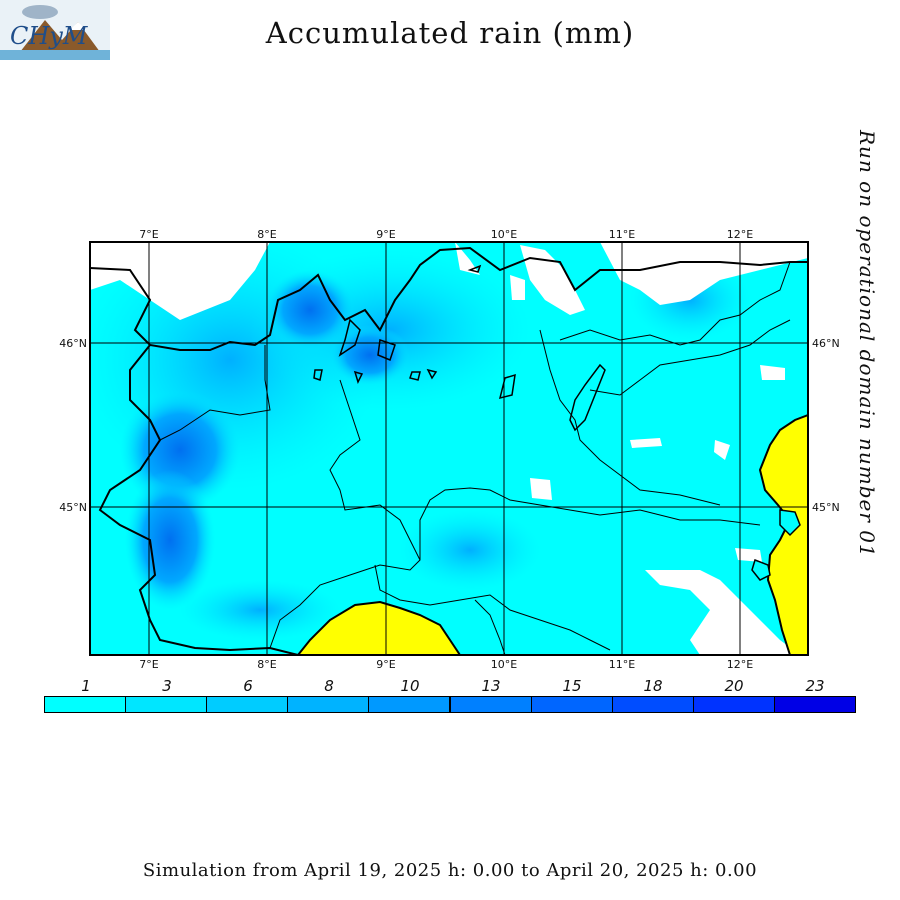 Image resolution: width=900 pixels, height=900 pixels. Describe the element at coordinates (86, 686) in the screenshot. I see `legend-label: 1` at that location.